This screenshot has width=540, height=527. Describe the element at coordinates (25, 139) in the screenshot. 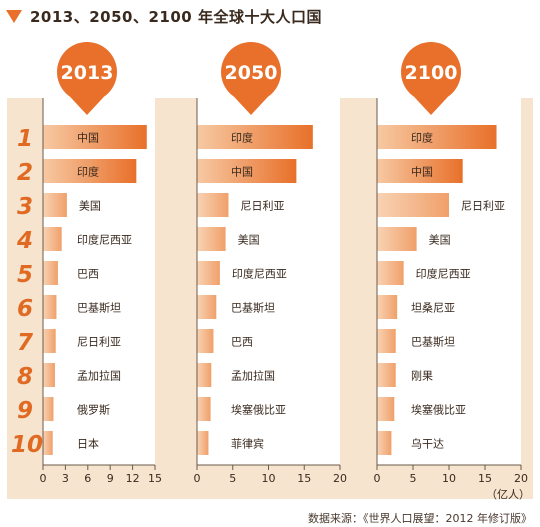

I see `rank-label: 1` at that location.